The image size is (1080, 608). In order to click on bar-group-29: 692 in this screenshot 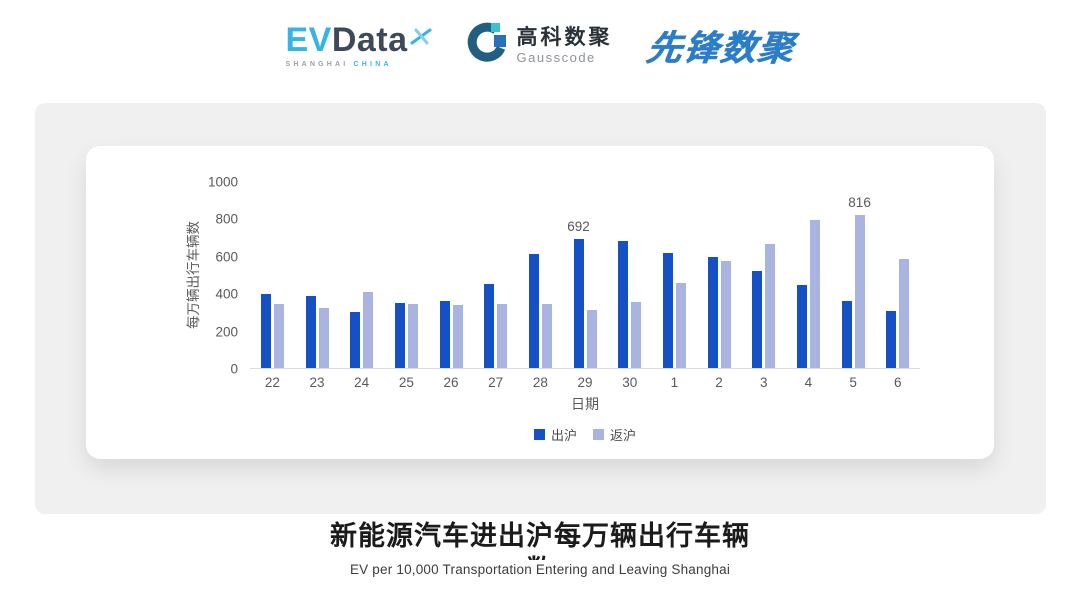, I will do `click(585, 293)`.